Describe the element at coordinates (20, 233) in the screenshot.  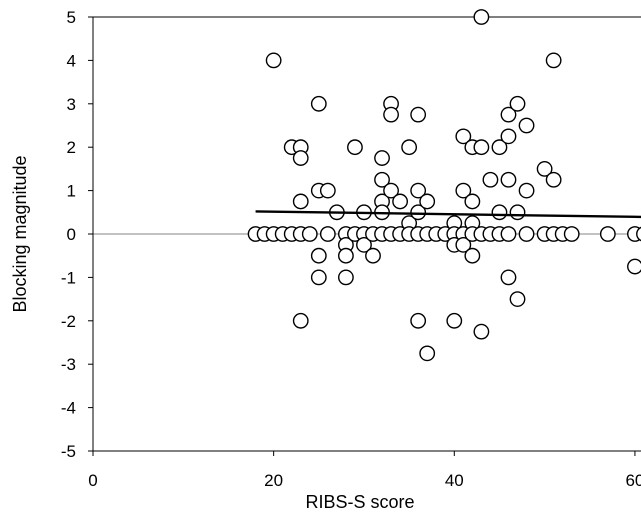
I see `y-axis-title: Blocking magnitude` at that location.